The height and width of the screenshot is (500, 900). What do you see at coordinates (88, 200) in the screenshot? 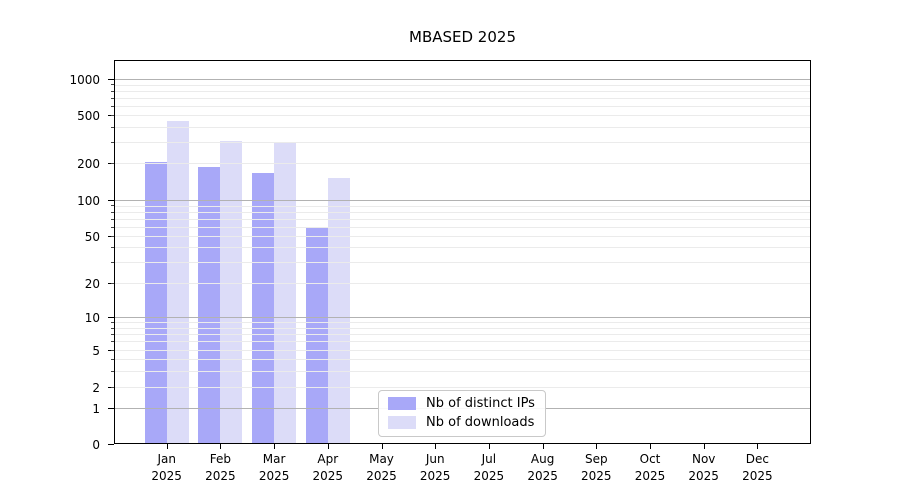
I see `y-tick-label-100: 100` at bounding box center [88, 200].